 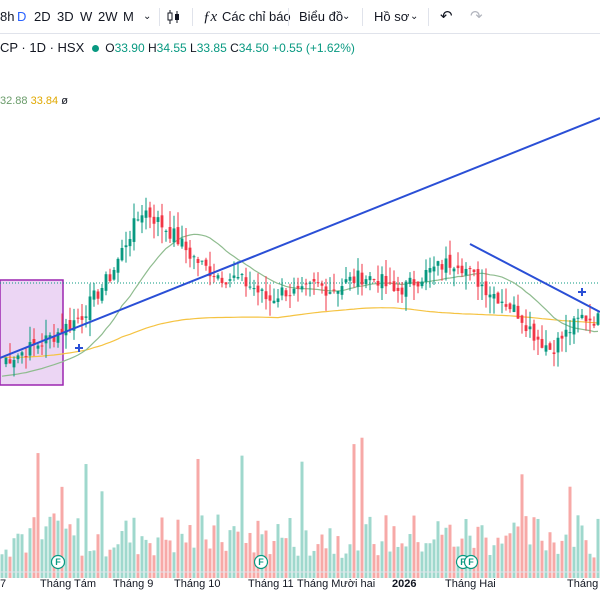 I want to click on fx-icon: ƒx, so click(x=210, y=17).